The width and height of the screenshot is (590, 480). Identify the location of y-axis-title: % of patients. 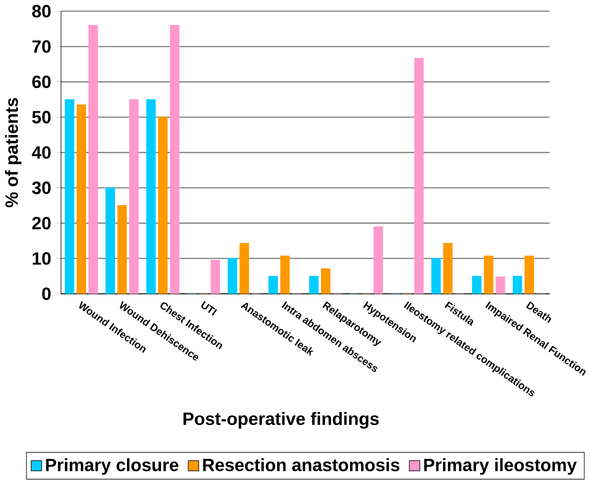
(13, 153).